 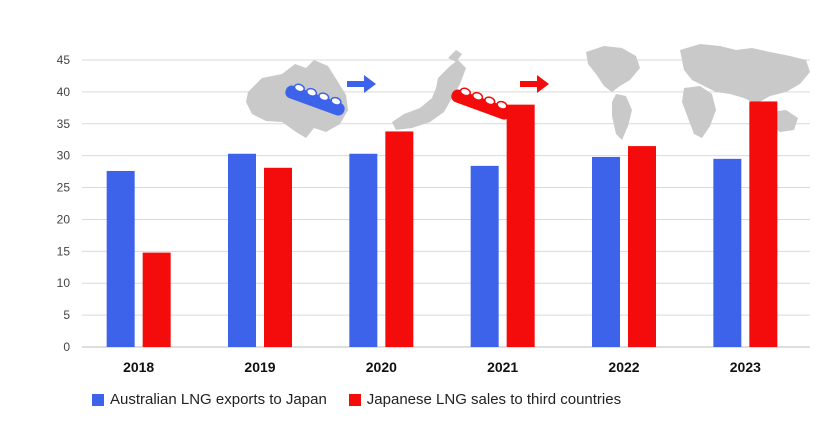 What do you see at coordinates (64, 92) in the screenshot?
I see `y-tick-label: 40` at bounding box center [64, 92].